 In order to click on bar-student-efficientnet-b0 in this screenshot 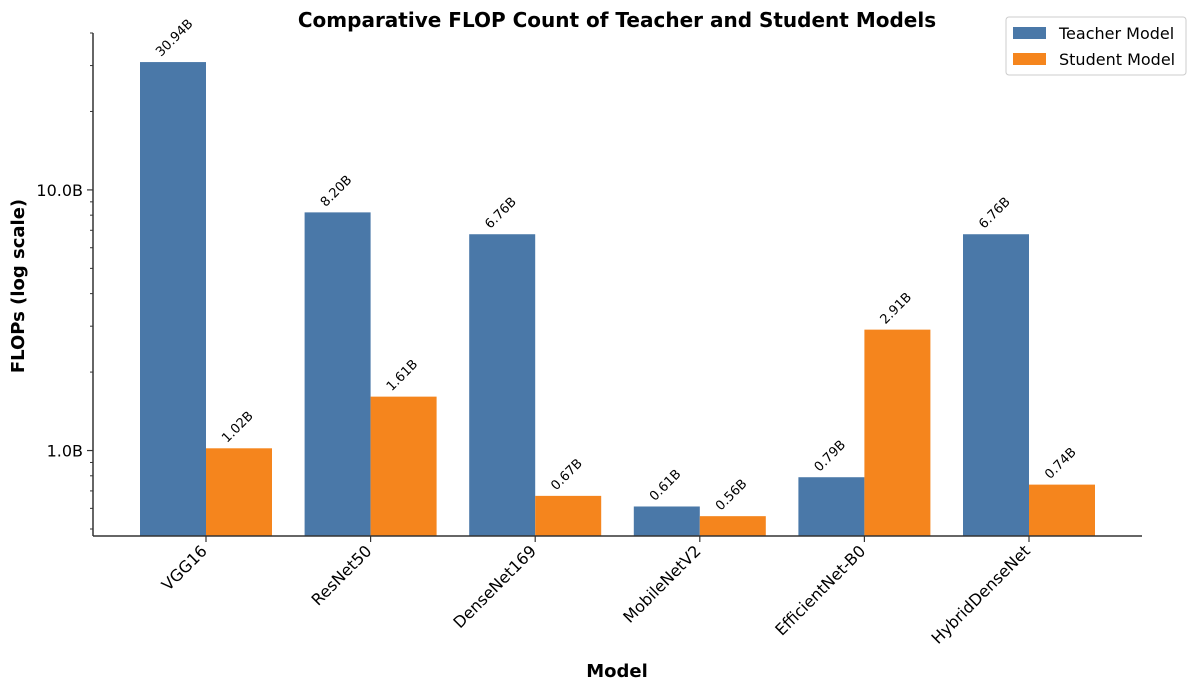, I will do `click(897, 432)`.